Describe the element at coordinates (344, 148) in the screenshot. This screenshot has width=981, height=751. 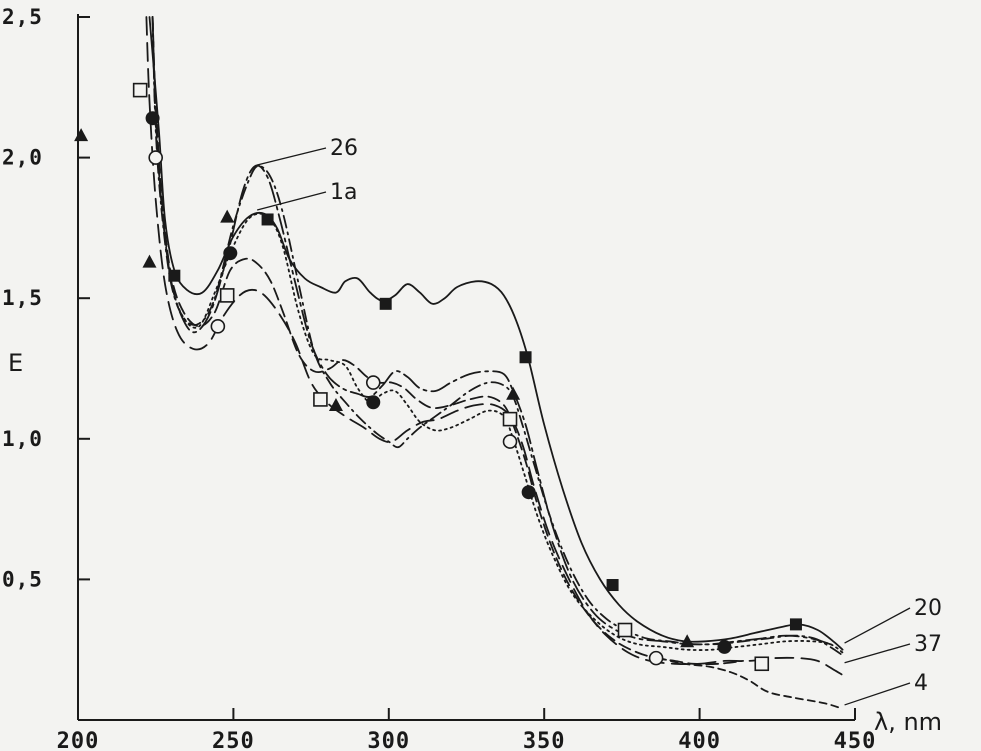
I see `curve-label-26: 26` at that location.